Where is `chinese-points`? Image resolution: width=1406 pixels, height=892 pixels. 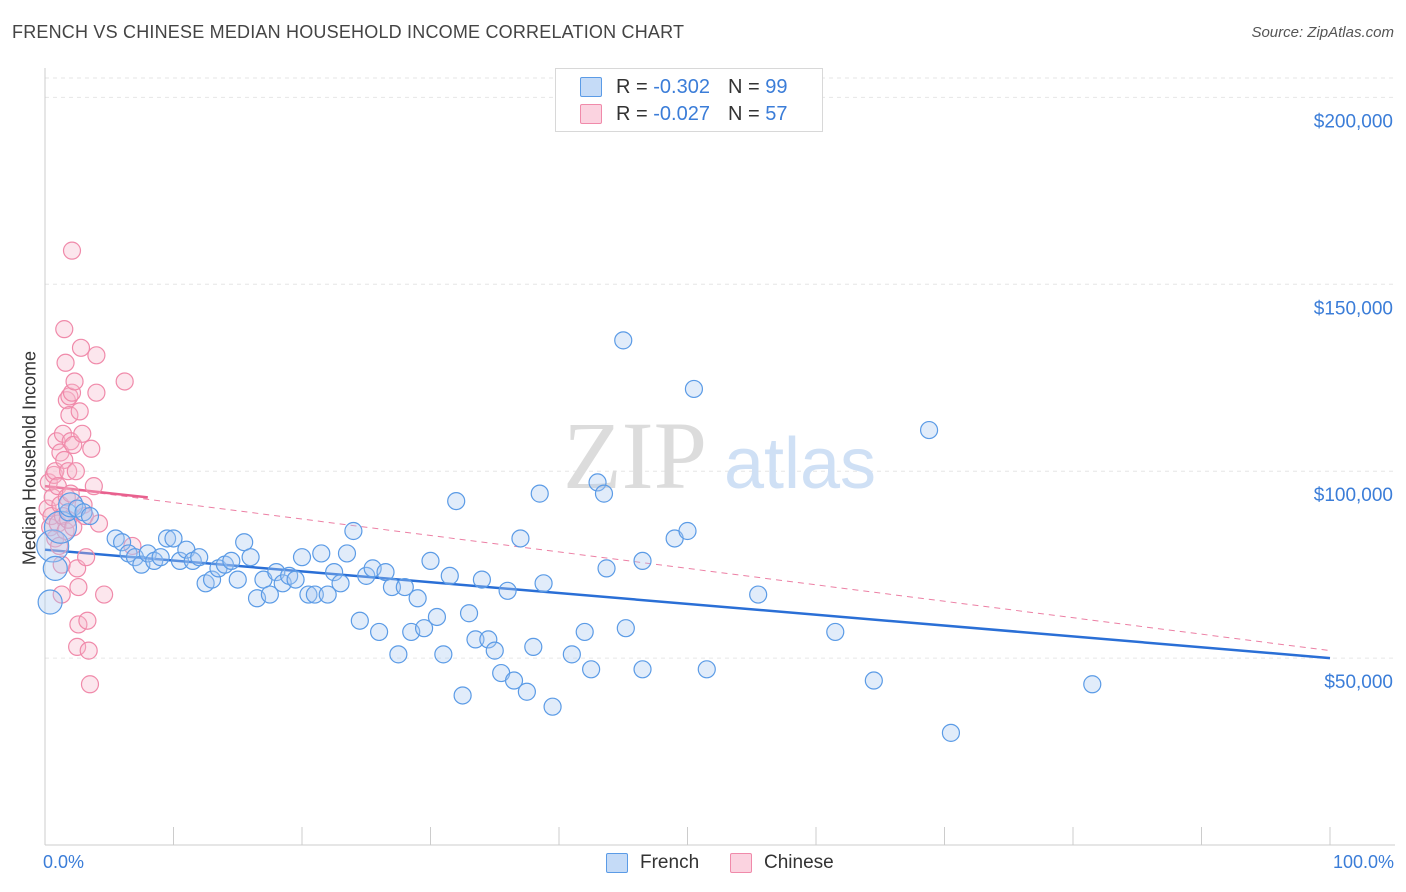
chinese-points is located at coordinates (90, 467).